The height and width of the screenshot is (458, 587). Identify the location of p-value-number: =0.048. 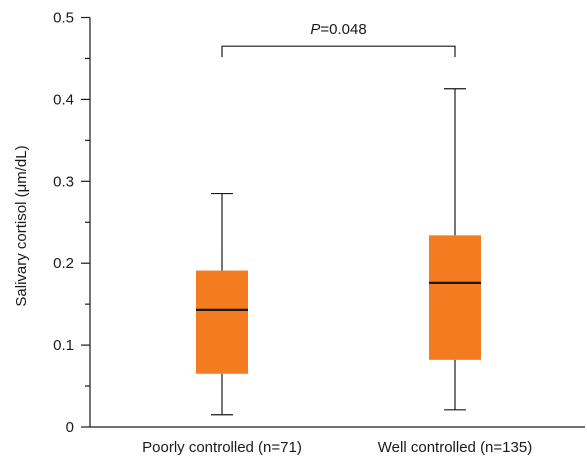
(343, 29).